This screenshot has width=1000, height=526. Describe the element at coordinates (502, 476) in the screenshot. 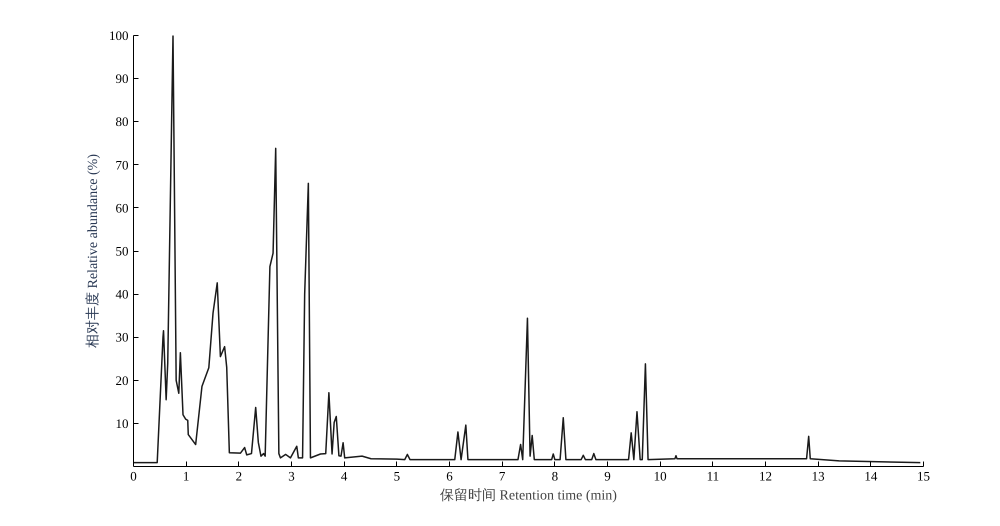

I see `x-tick-label: 7` at that location.